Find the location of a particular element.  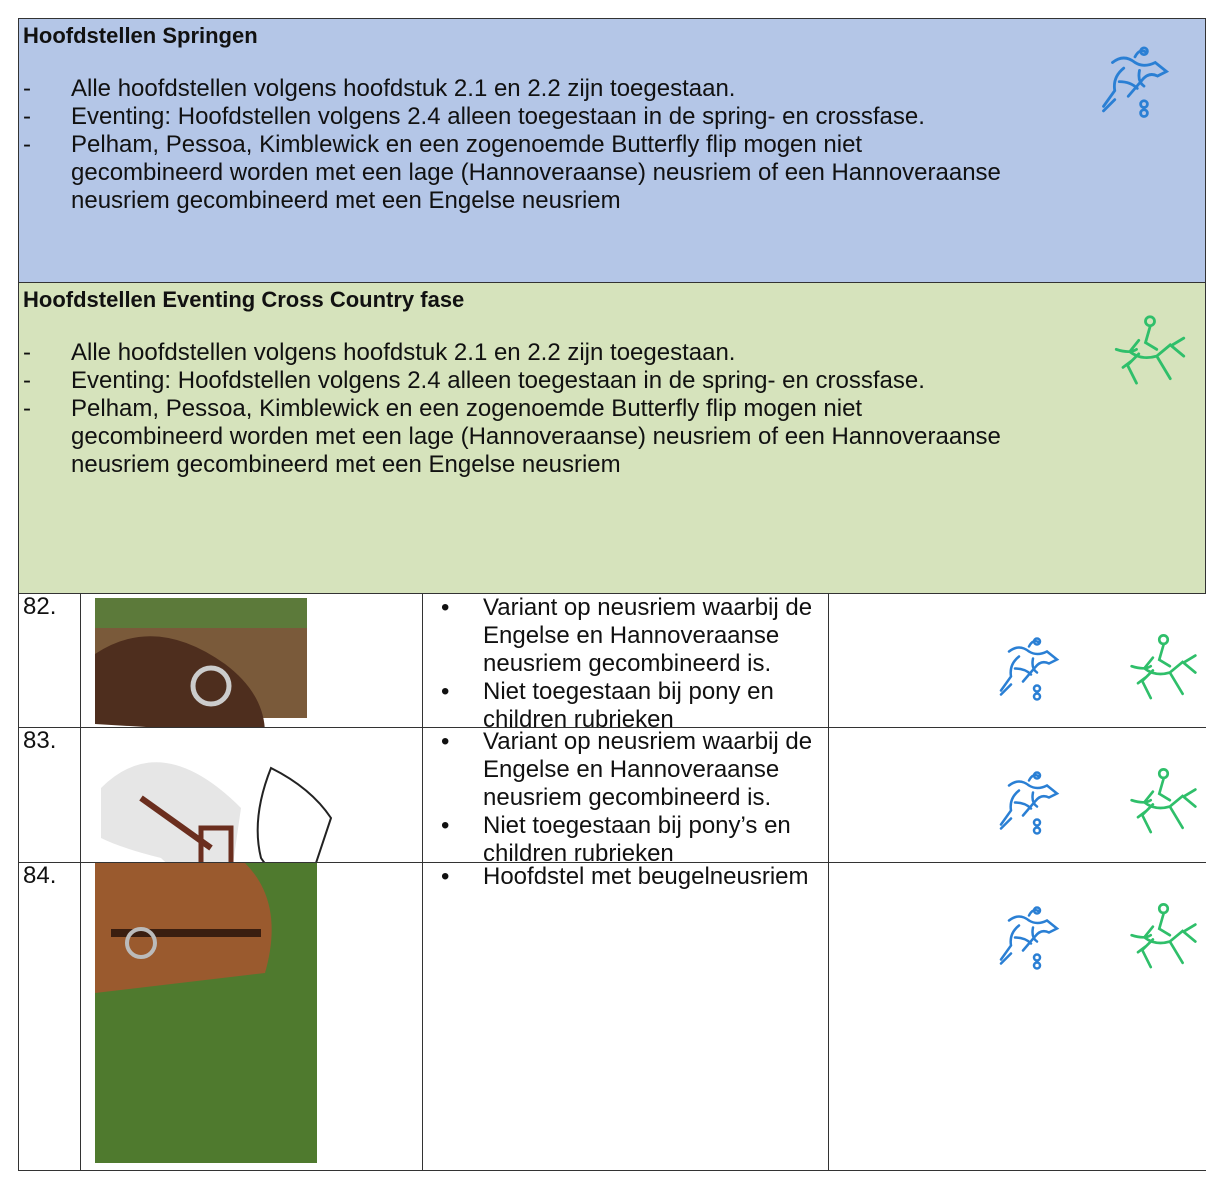

number-cell: 82. is located at coordinates (49, 660).